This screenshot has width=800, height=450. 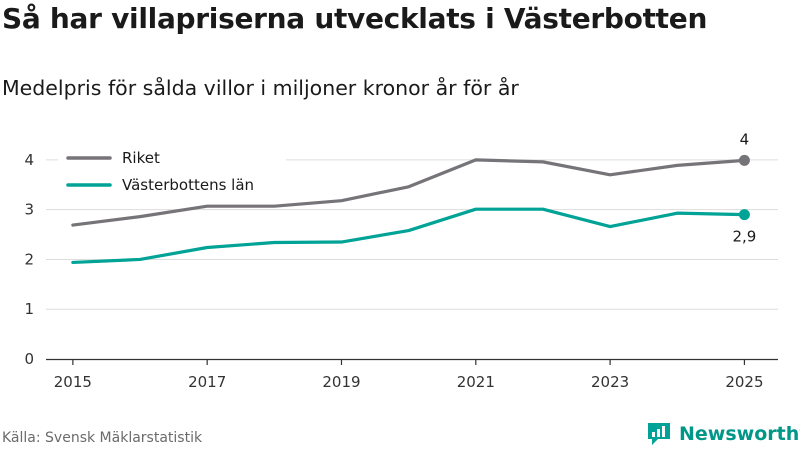 I want to click on end-value-label: 2,9, so click(x=744, y=237).